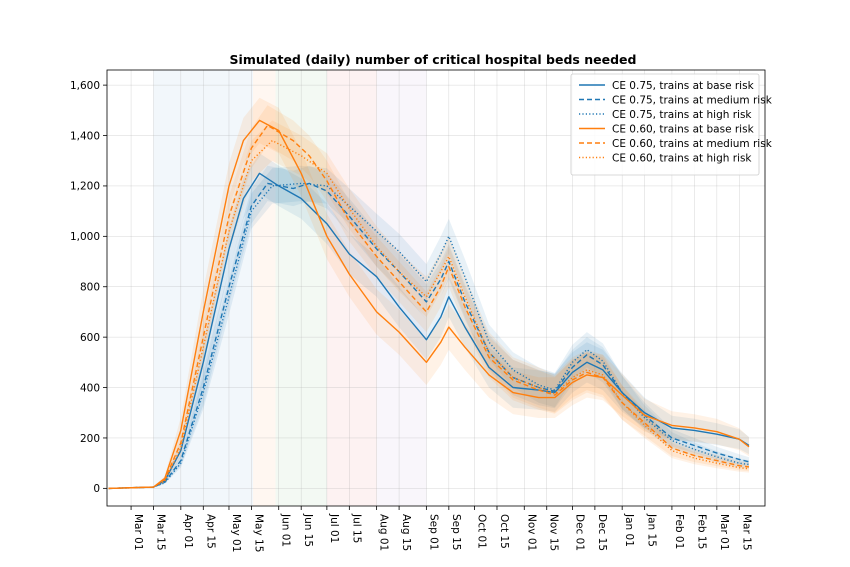  Describe the element at coordinates (85, 187) in the screenshot. I see `y-tick-label-6: 1,200` at that location.